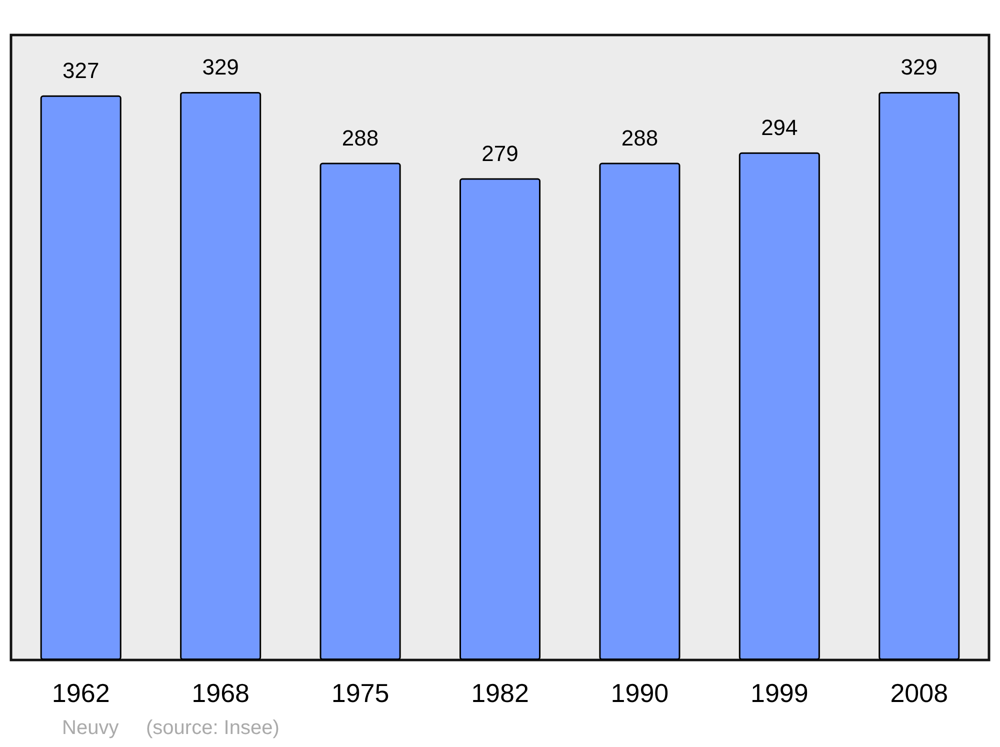  Describe the element at coordinates (81, 70) in the screenshot. I see `data-label: 327` at that location.